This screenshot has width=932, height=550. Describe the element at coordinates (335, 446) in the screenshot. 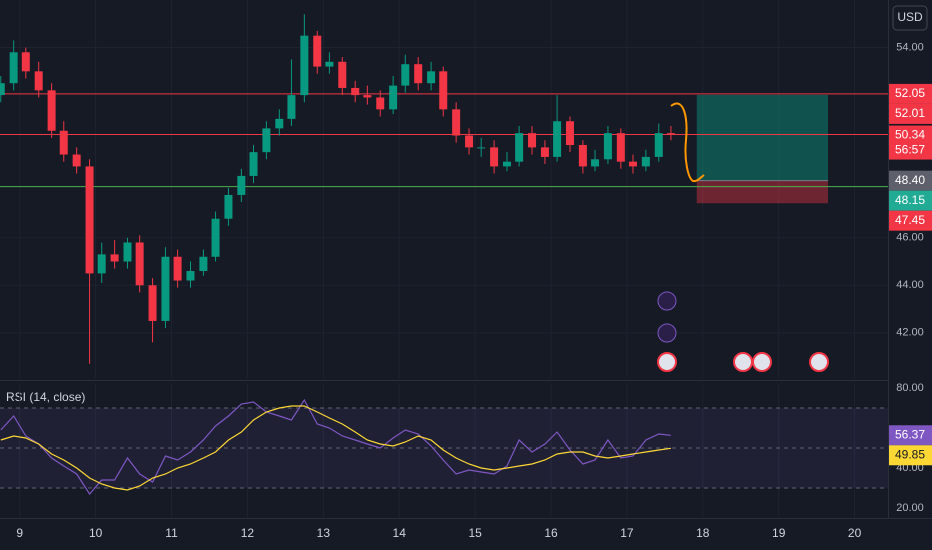

I see `rsi-line` at that location.